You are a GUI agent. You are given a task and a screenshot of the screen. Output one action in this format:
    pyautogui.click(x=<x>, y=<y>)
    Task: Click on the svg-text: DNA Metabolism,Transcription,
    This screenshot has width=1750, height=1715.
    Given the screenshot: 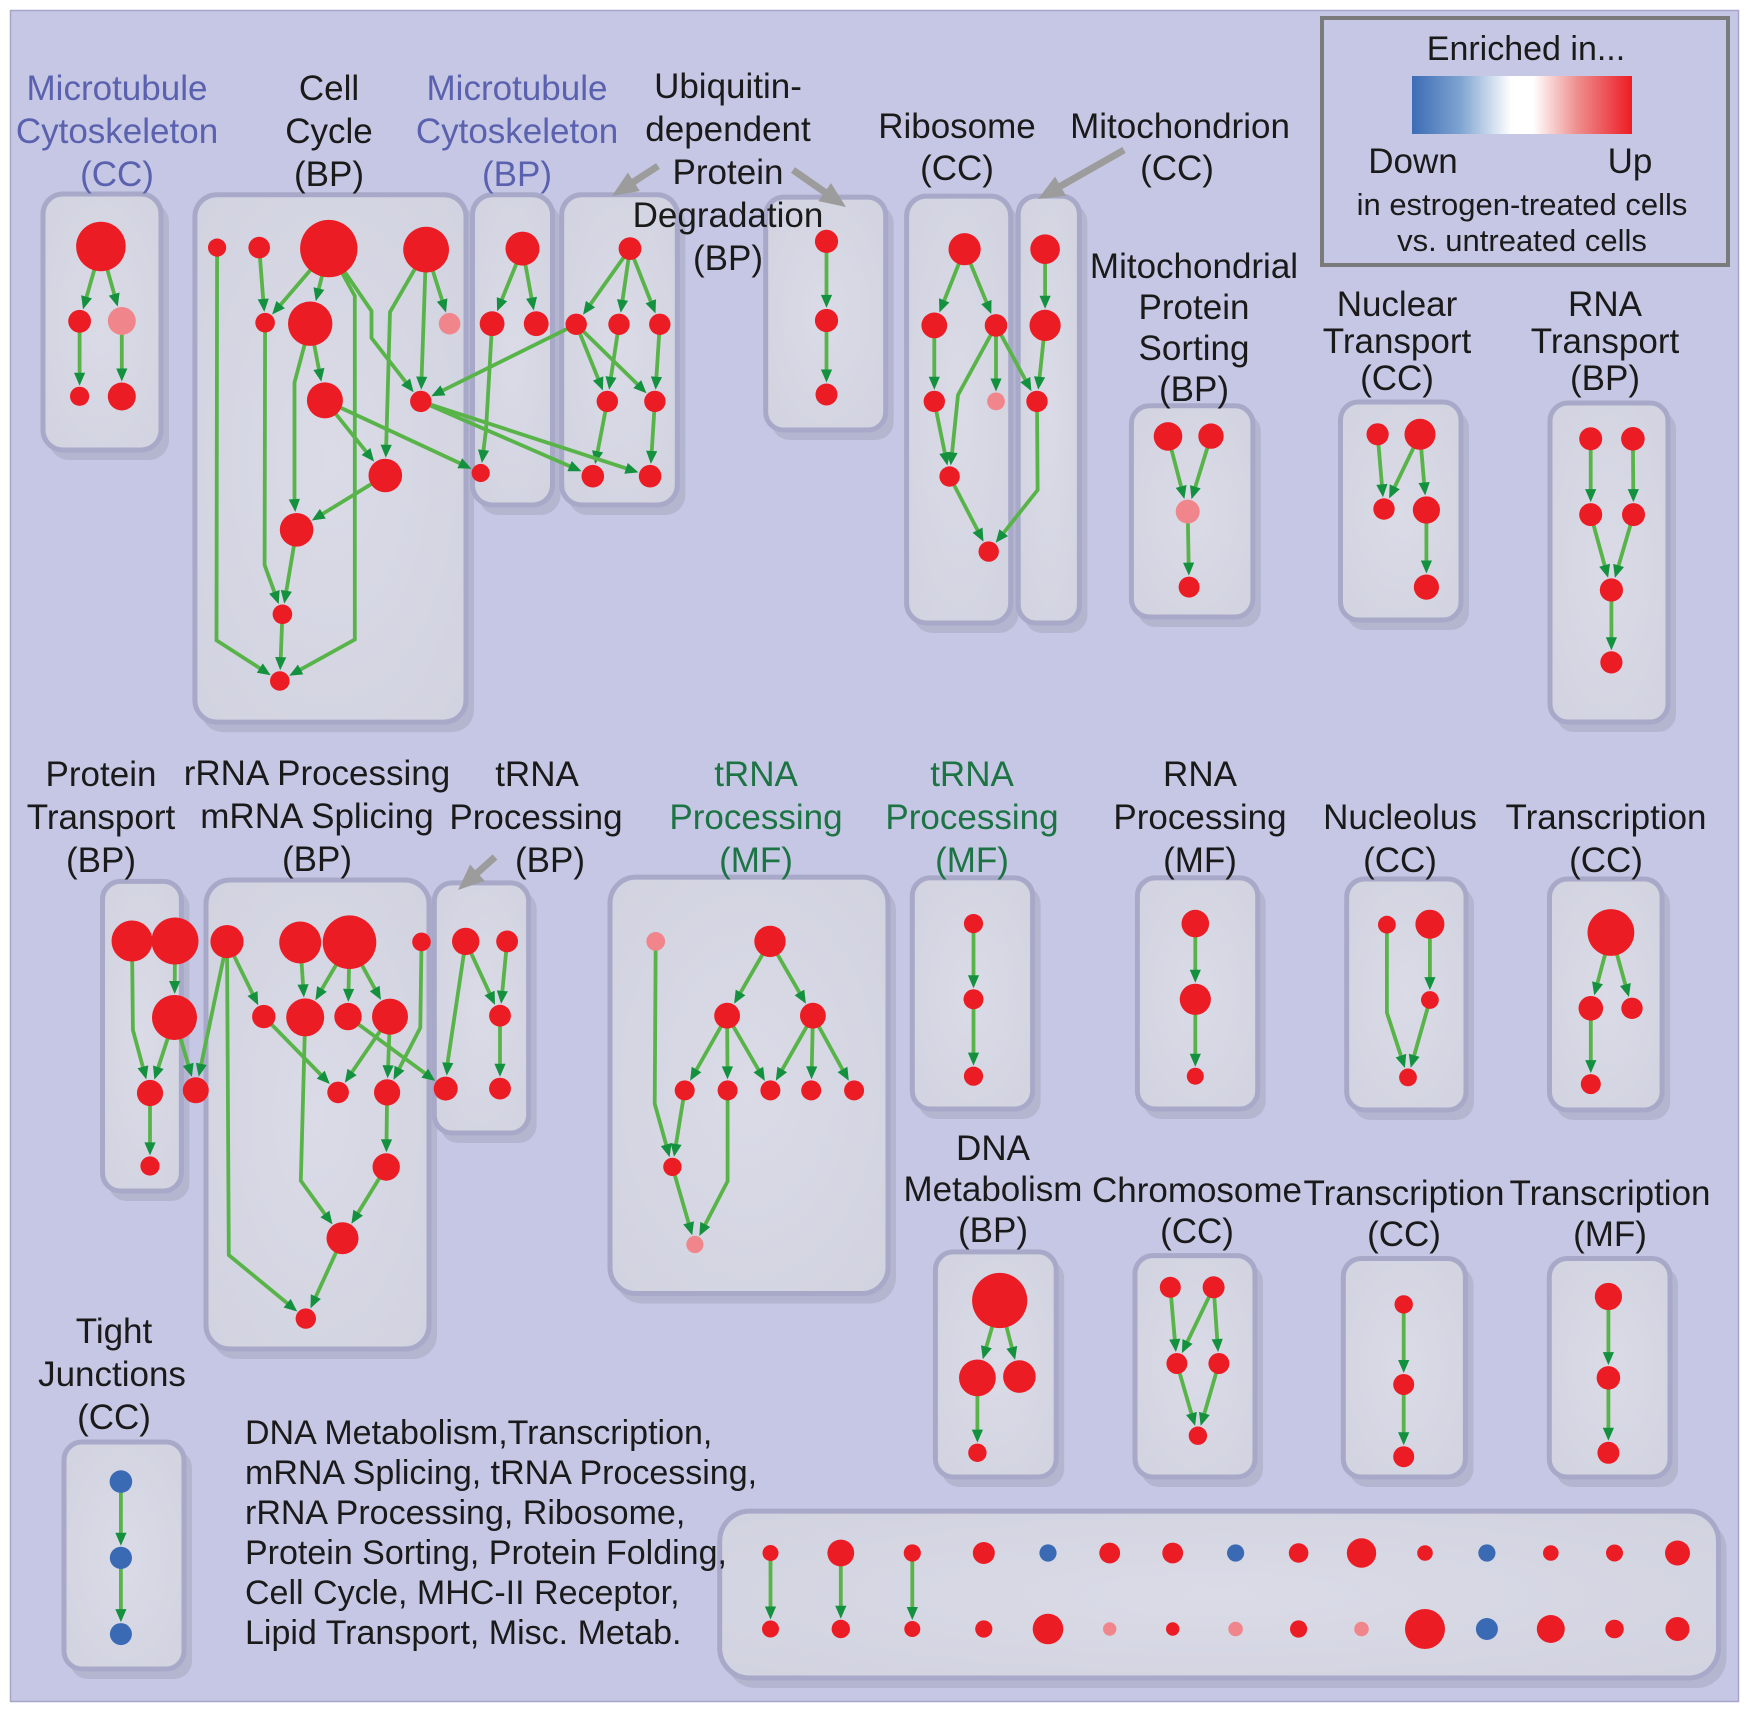 What is the action you would take?
    pyautogui.click(x=478, y=1433)
    